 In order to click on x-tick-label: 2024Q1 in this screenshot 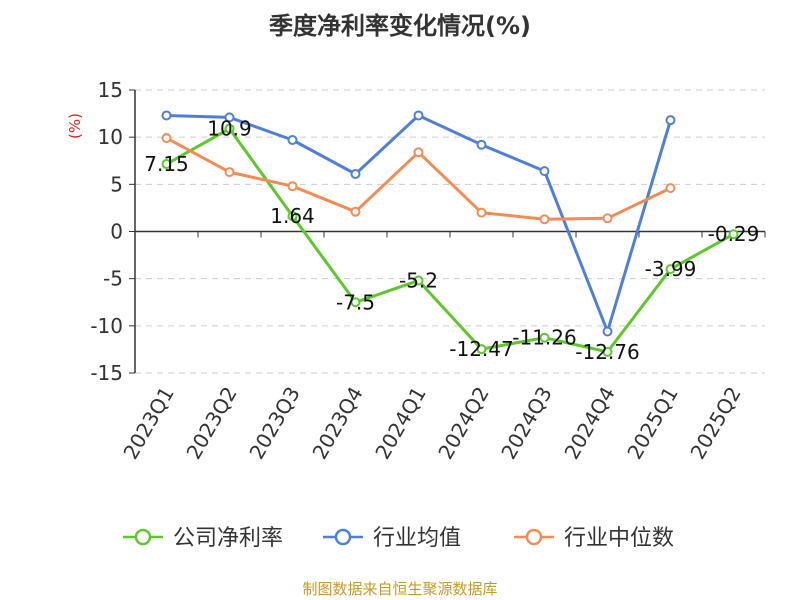, I will do `click(400, 423)`.